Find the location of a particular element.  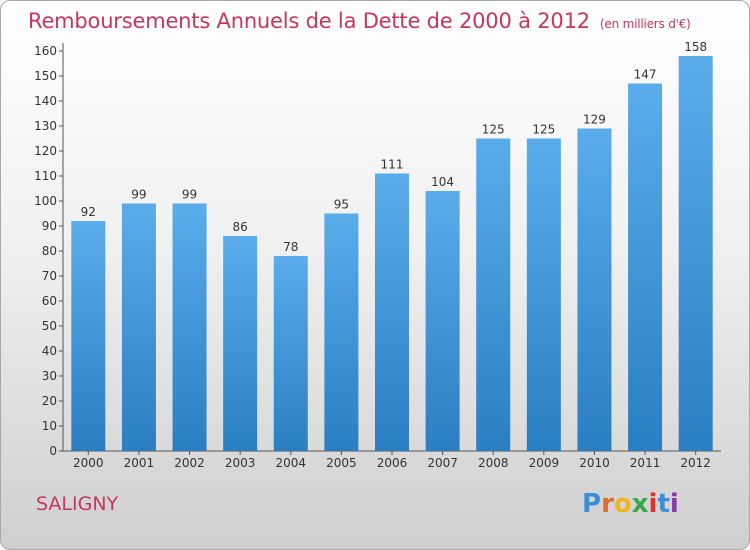

x-tick-label: 2006 is located at coordinates (392, 463).